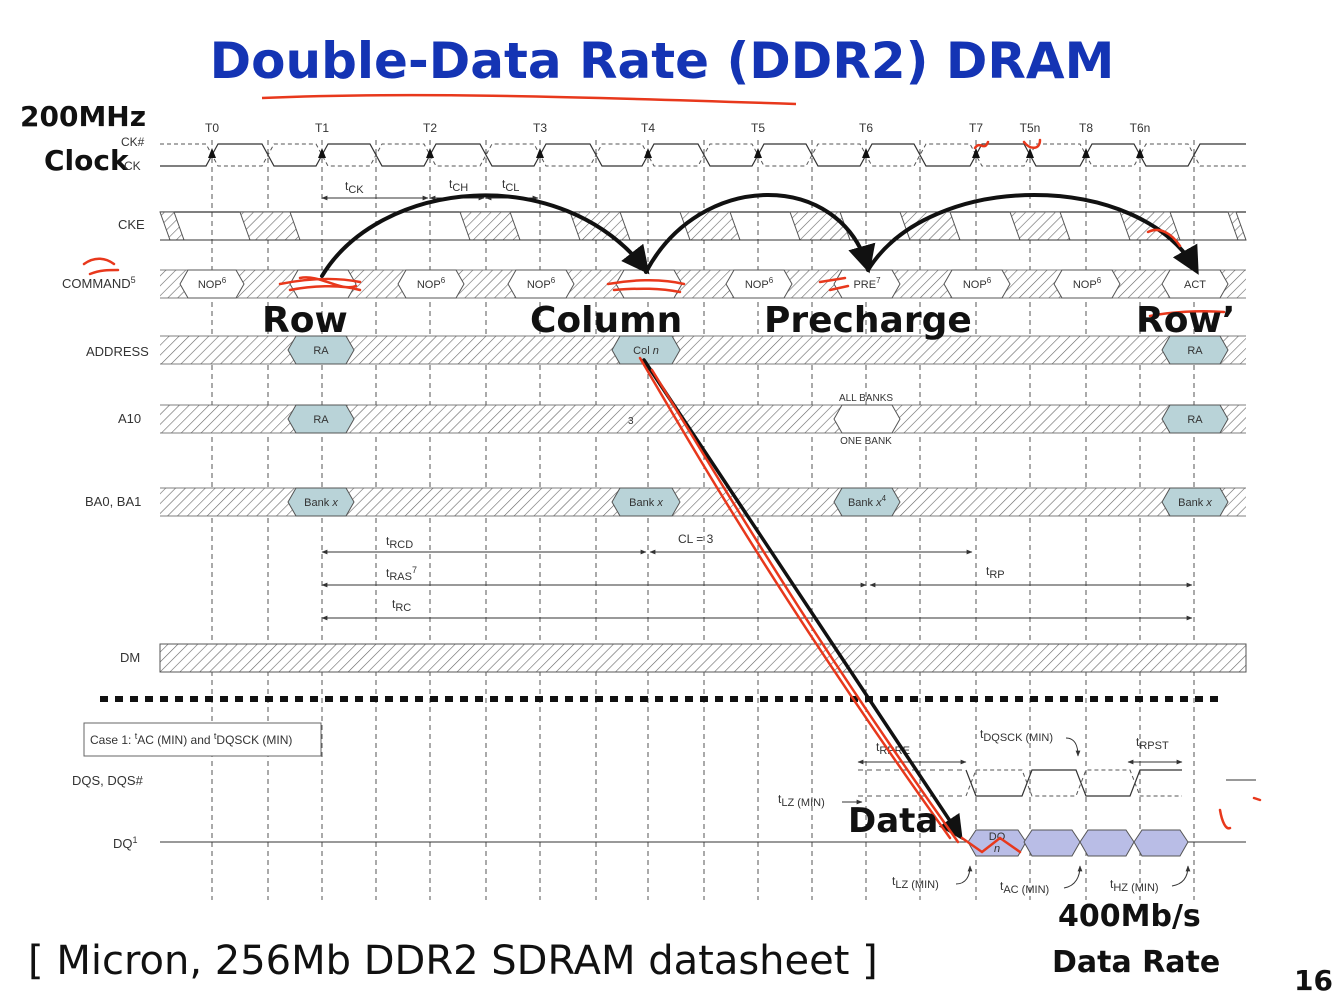 This screenshot has width=1341, height=1007. Describe the element at coordinates (1057, 783) in the screenshot. I see `dqs-waveform` at that location.